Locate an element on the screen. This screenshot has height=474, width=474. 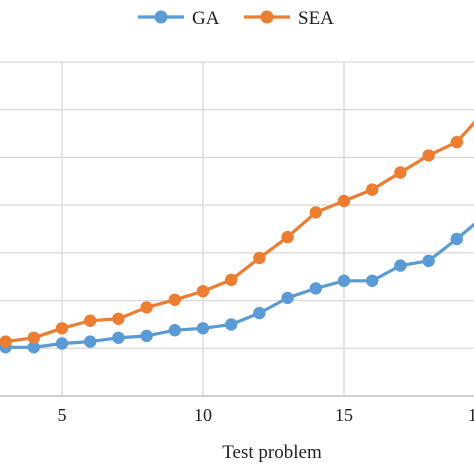
x-tick-label-partial: 1 is located at coordinates (471, 415).